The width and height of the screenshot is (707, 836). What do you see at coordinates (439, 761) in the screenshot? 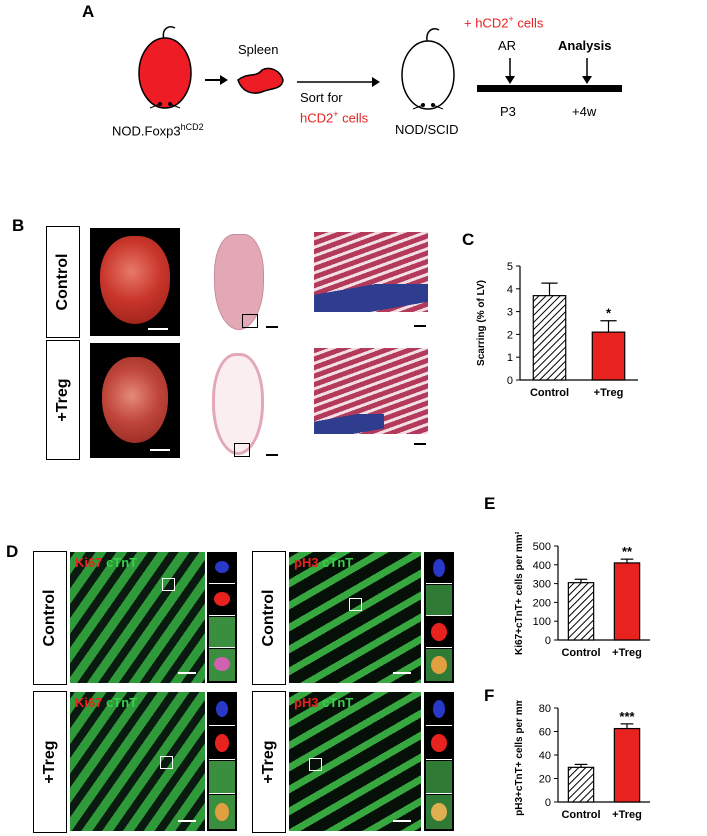
I see `zoom-strip-ph3-treg` at bounding box center [439, 761].